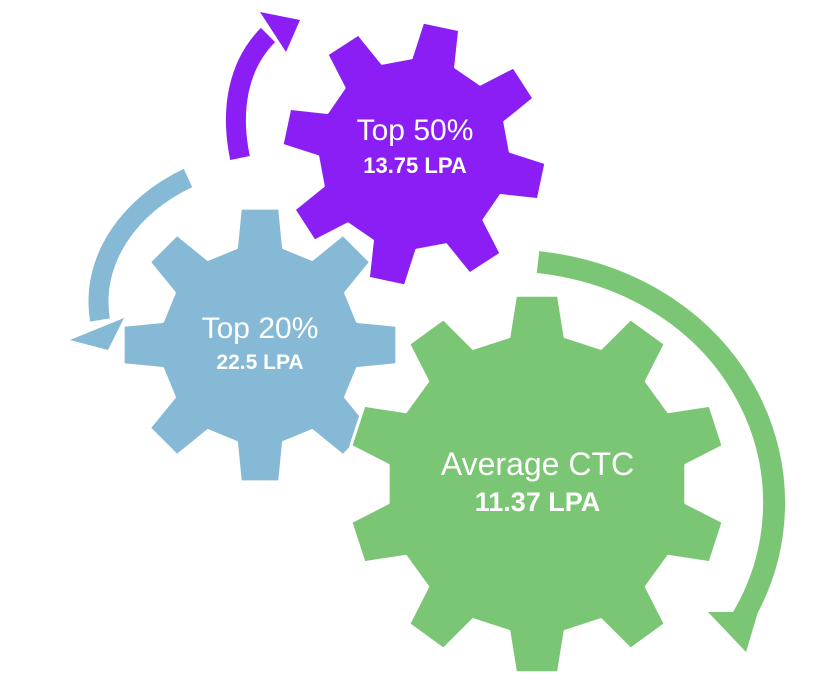  What do you see at coordinates (260, 362) in the screenshot?
I see `top20-value: 22.5 LPA` at bounding box center [260, 362].